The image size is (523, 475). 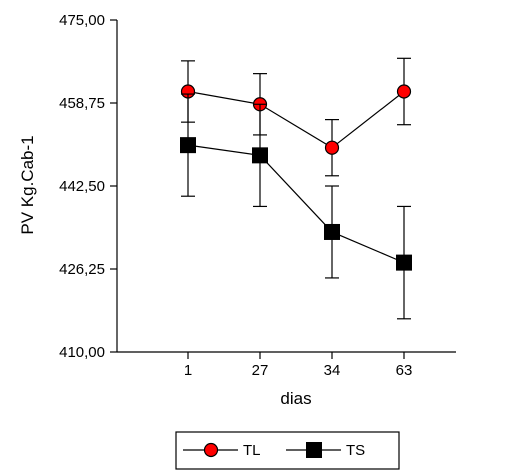 What do you see at coordinates (404, 370) in the screenshot?
I see `x-tick-label: 63` at bounding box center [404, 370].